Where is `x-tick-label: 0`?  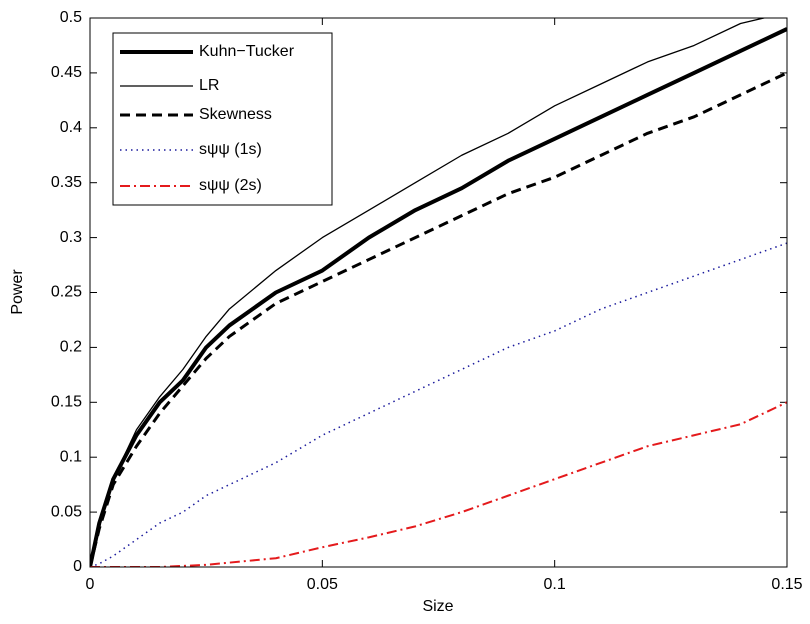 x-tick-label: 0 is located at coordinates (90, 584).